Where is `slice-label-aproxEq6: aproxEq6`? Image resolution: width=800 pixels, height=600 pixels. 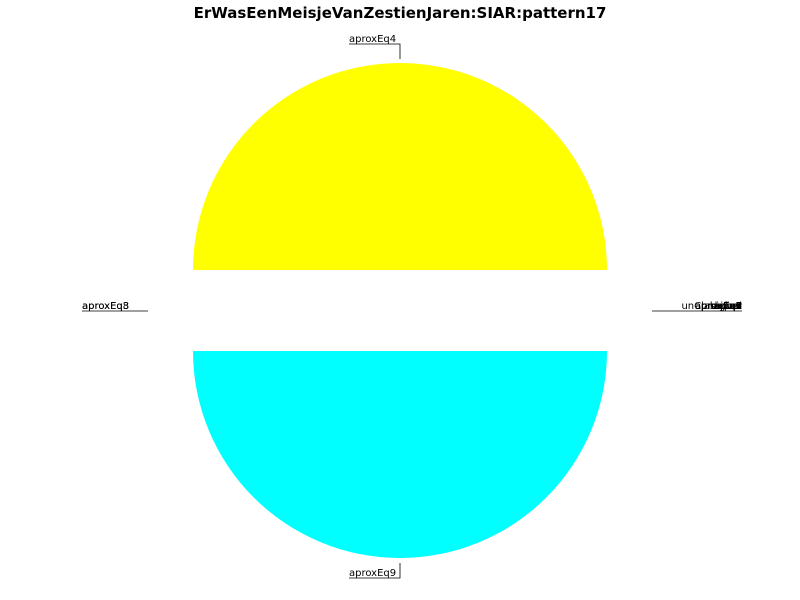
slice-label-aproxEq6: aproxEq6 is located at coordinates (718, 306).